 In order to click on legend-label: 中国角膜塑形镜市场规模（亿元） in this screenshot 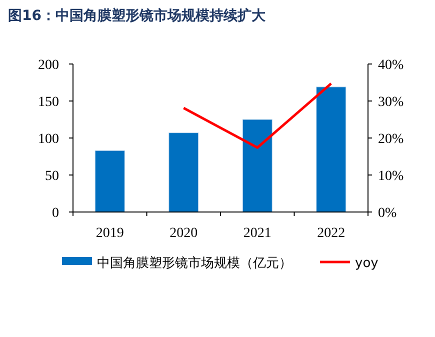, I will do `click(194, 263)`.